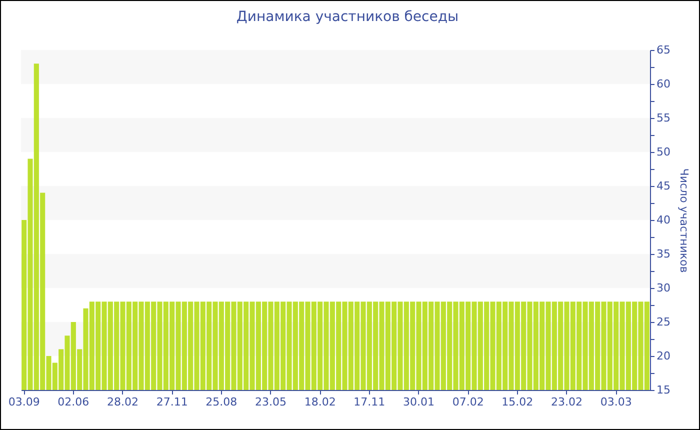 The height and width of the screenshot is (430, 700). What do you see at coordinates (24, 402) in the screenshot?
I see `x-tick-label: 03.09` at bounding box center [24, 402].